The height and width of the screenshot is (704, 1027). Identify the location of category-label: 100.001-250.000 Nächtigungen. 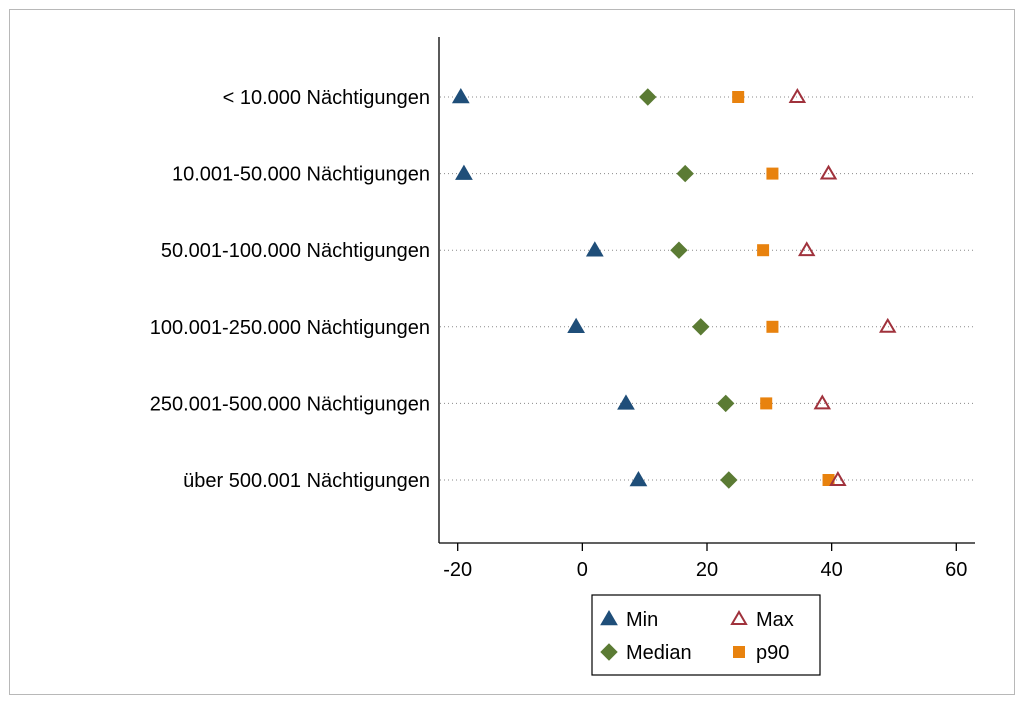
(290, 328).